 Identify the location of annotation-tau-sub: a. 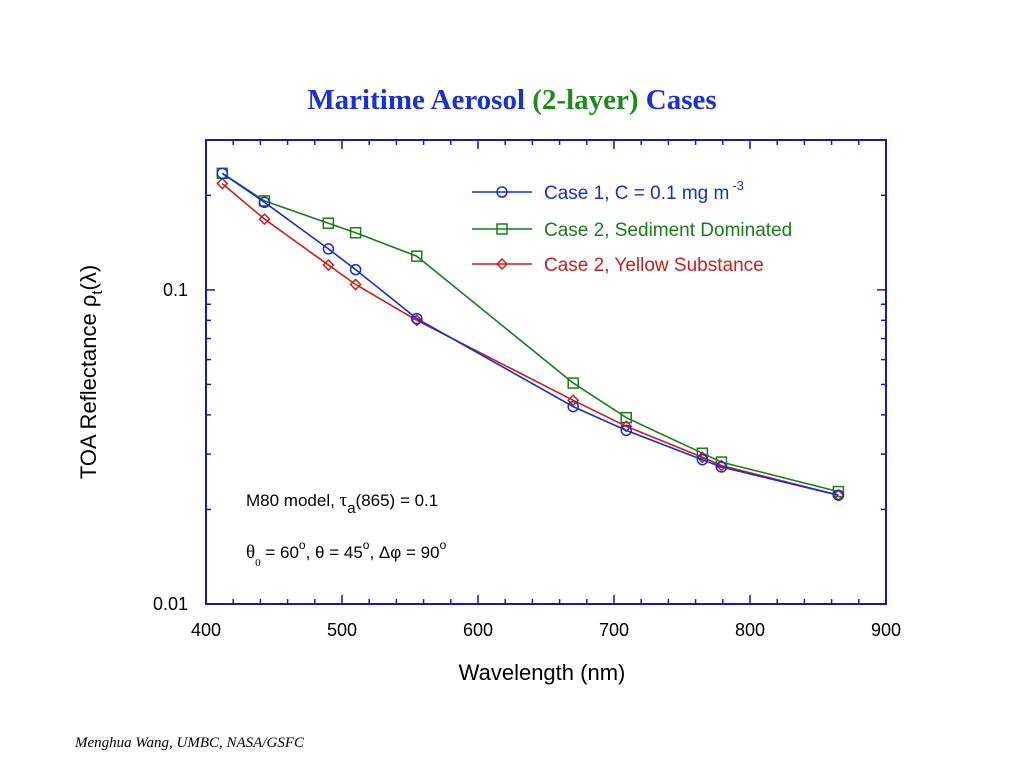
(351, 508).